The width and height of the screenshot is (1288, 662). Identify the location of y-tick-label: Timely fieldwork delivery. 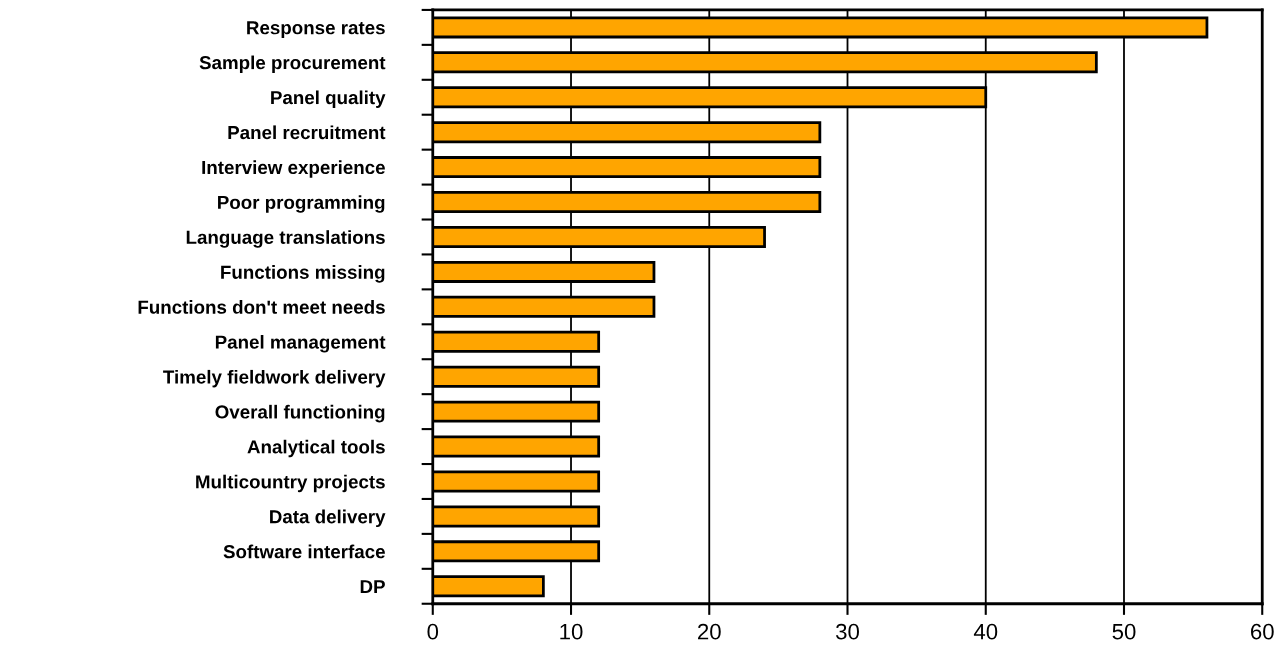
(274, 378).